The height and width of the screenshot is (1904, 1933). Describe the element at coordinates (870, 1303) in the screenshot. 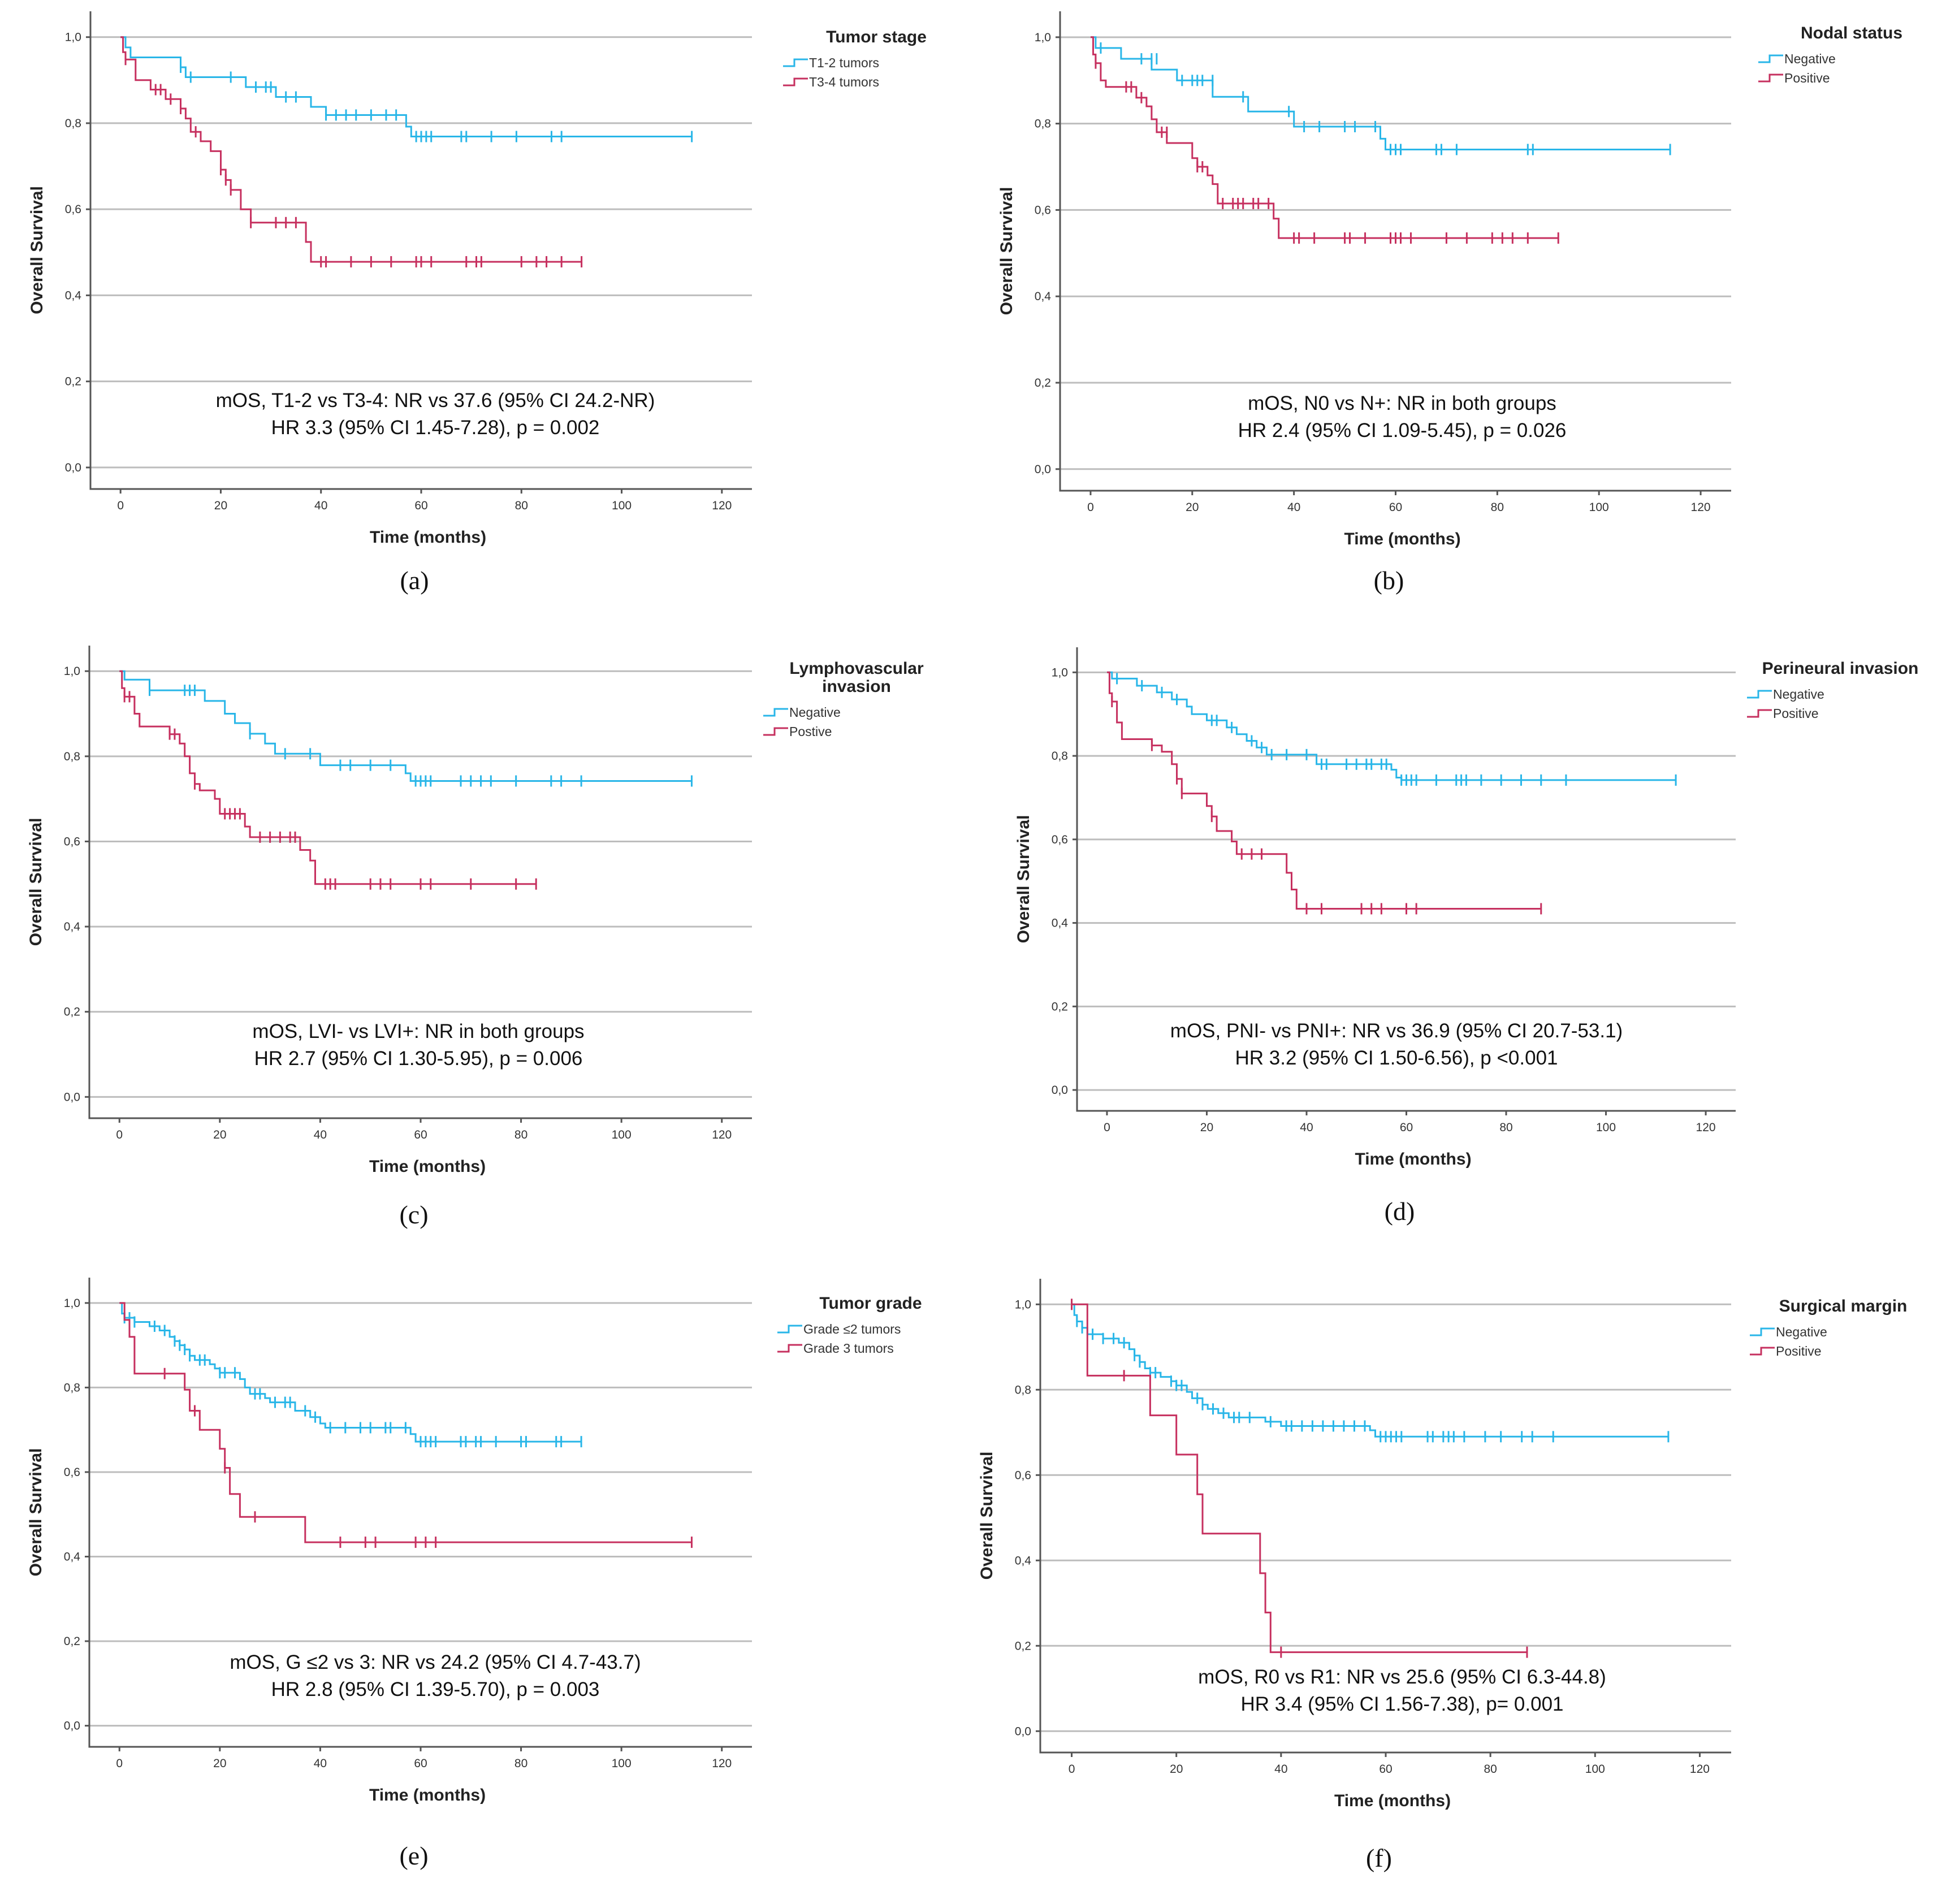

I see `legend-title: Tumor grade` at that location.